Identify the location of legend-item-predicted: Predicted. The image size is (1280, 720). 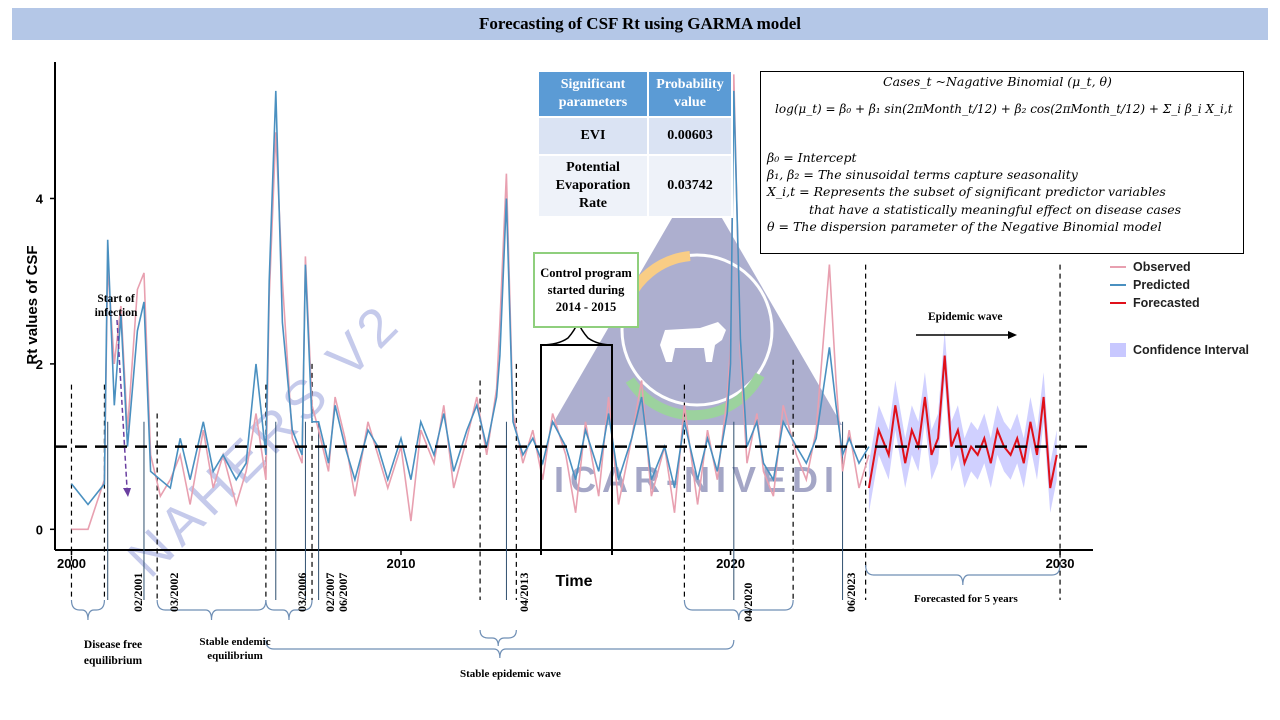
(1150, 285).